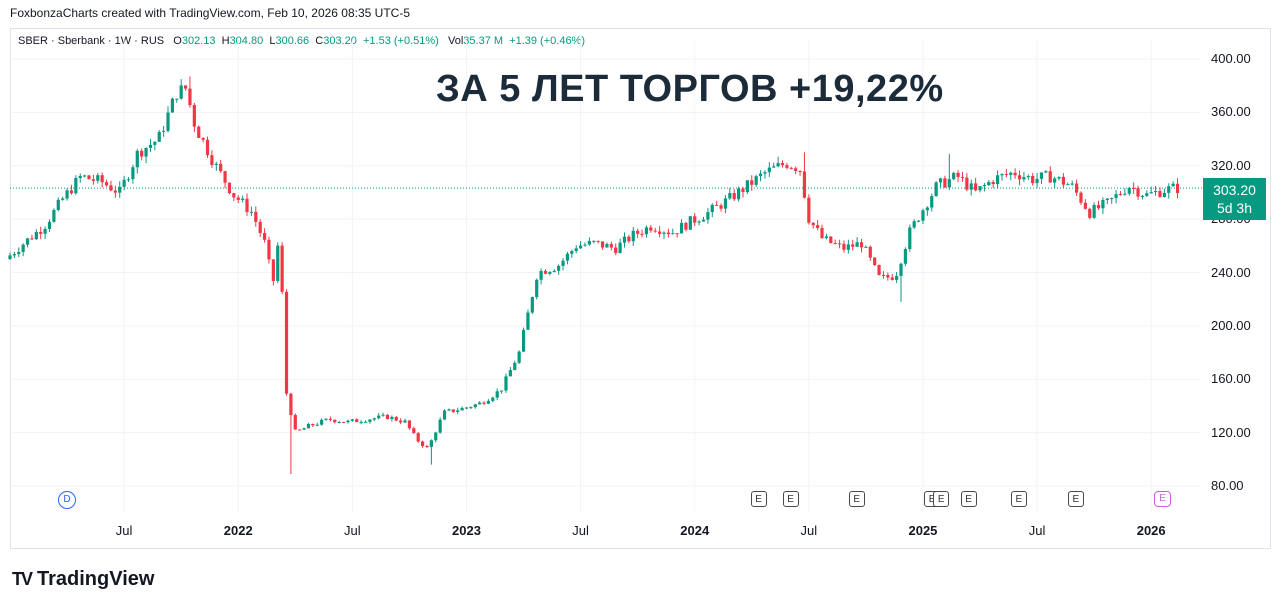 The width and height of the screenshot is (1281, 609). Describe the element at coordinates (91, 41) in the screenshot. I see `symbol-label: SBER · Sberbank · 1W · RUS` at that location.